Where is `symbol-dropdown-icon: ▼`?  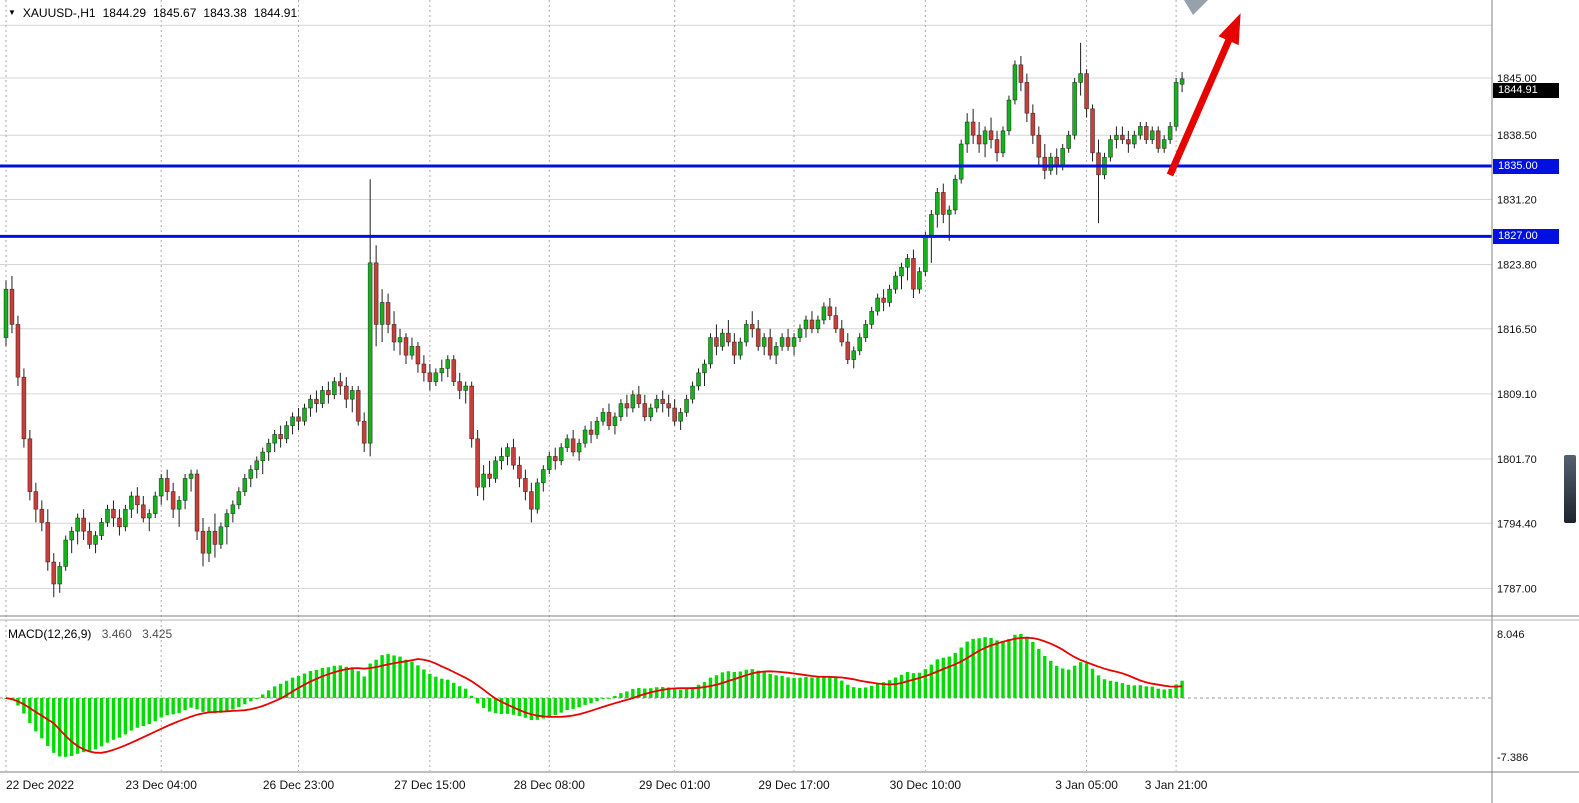
symbol-dropdown-icon: ▼ is located at coordinates (12, 12).